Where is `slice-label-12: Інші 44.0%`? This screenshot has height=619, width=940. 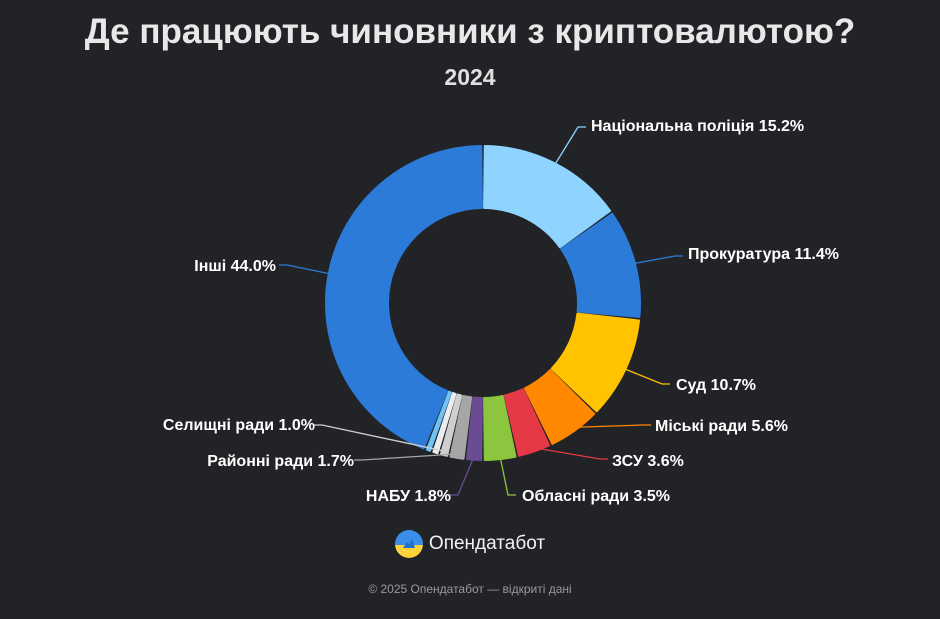 slice-label-12: Інші 44.0% is located at coordinates (235, 266).